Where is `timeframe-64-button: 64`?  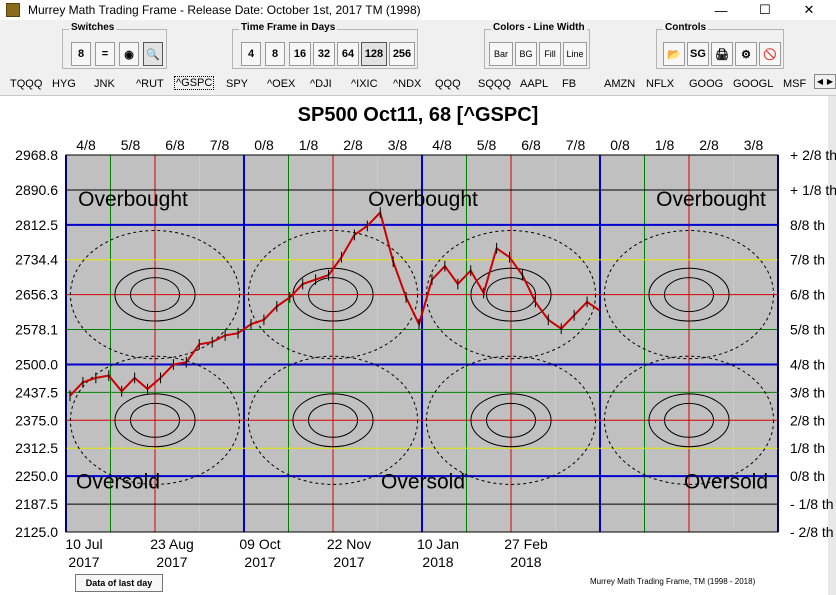 timeframe-64-button: 64 is located at coordinates (348, 54).